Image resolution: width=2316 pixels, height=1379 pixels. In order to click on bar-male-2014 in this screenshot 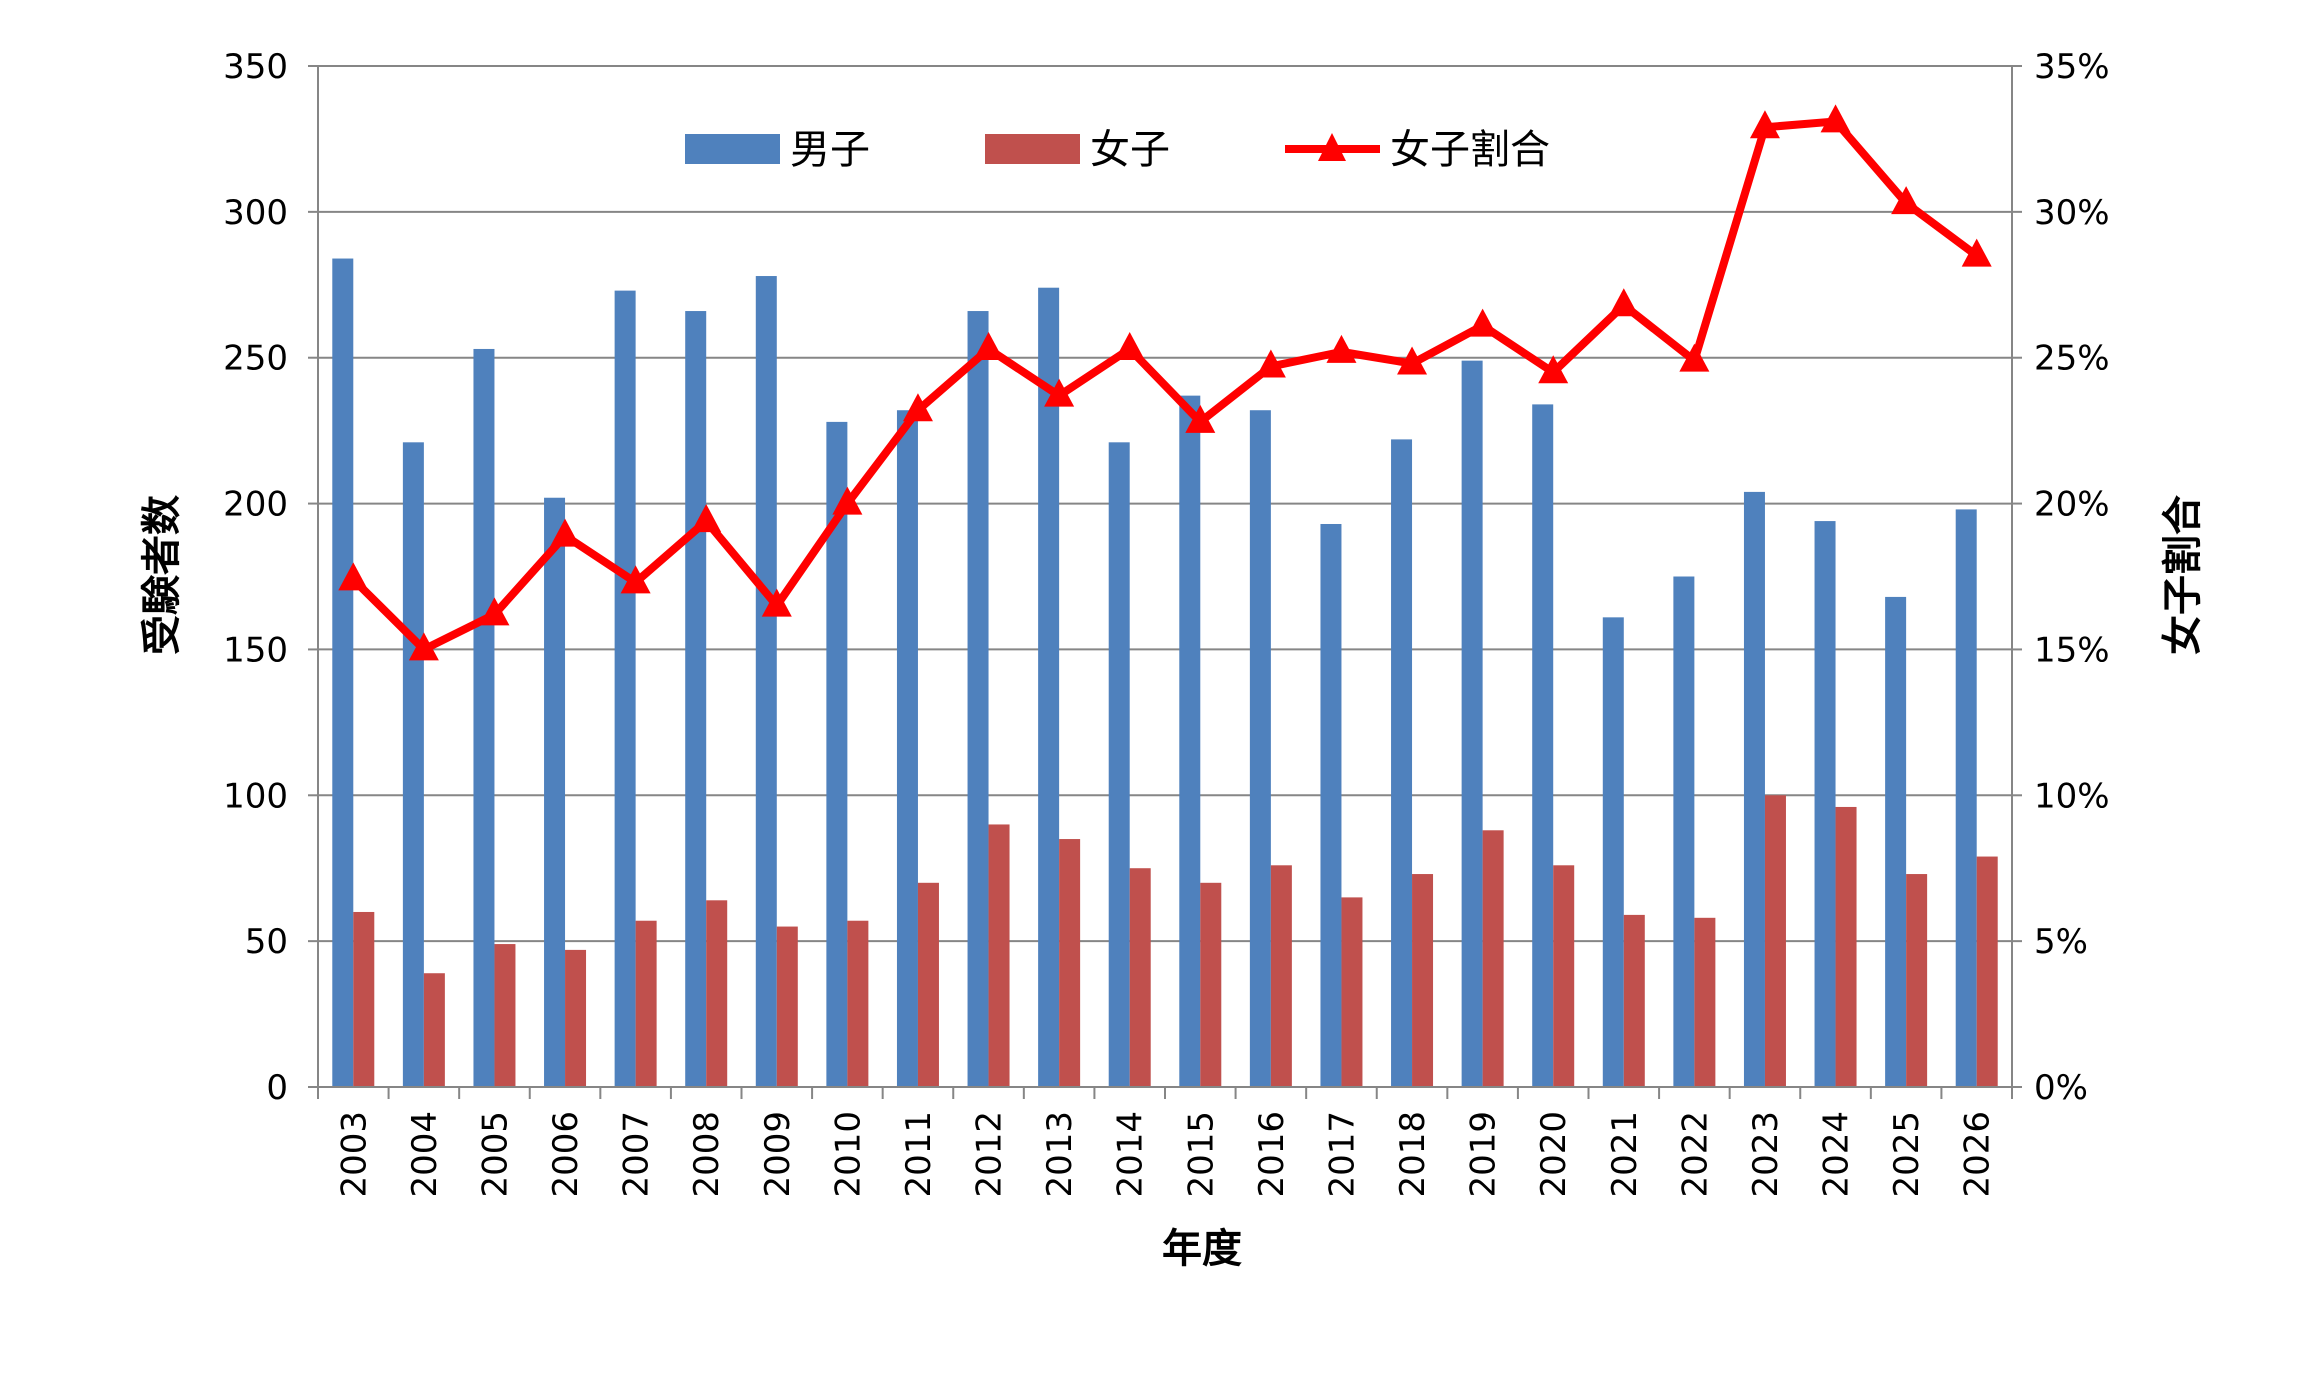, I will do `click(1119, 765)`.